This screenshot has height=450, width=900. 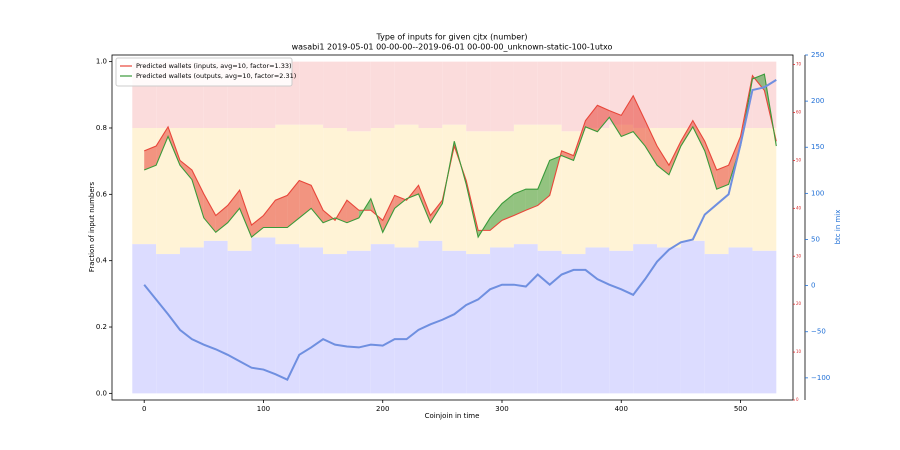 What do you see at coordinates (817, 193) in the screenshot?
I see `y3-tick-label: 100` at bounding box center [817, 193].